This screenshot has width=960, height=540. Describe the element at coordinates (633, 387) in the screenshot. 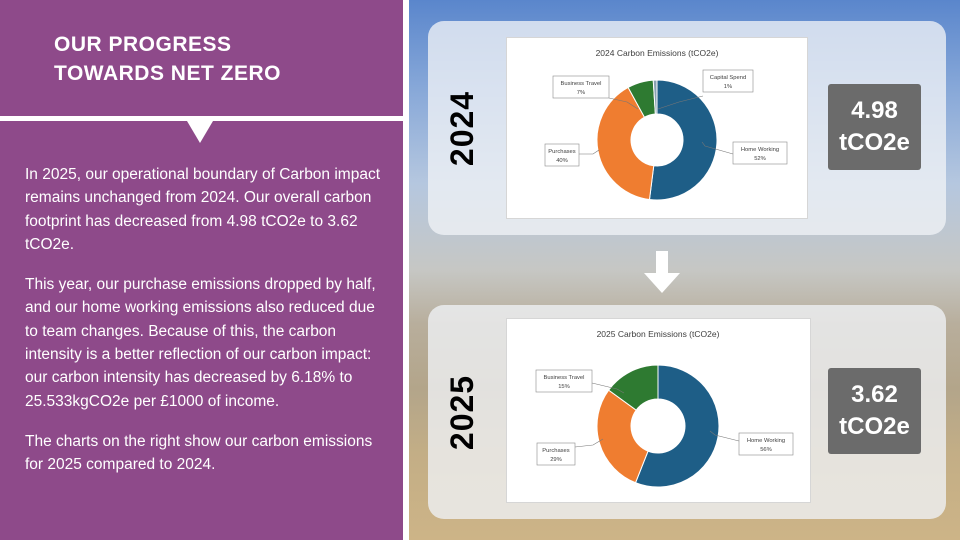

I see `chart-2025-slice-business-travel` at that location.